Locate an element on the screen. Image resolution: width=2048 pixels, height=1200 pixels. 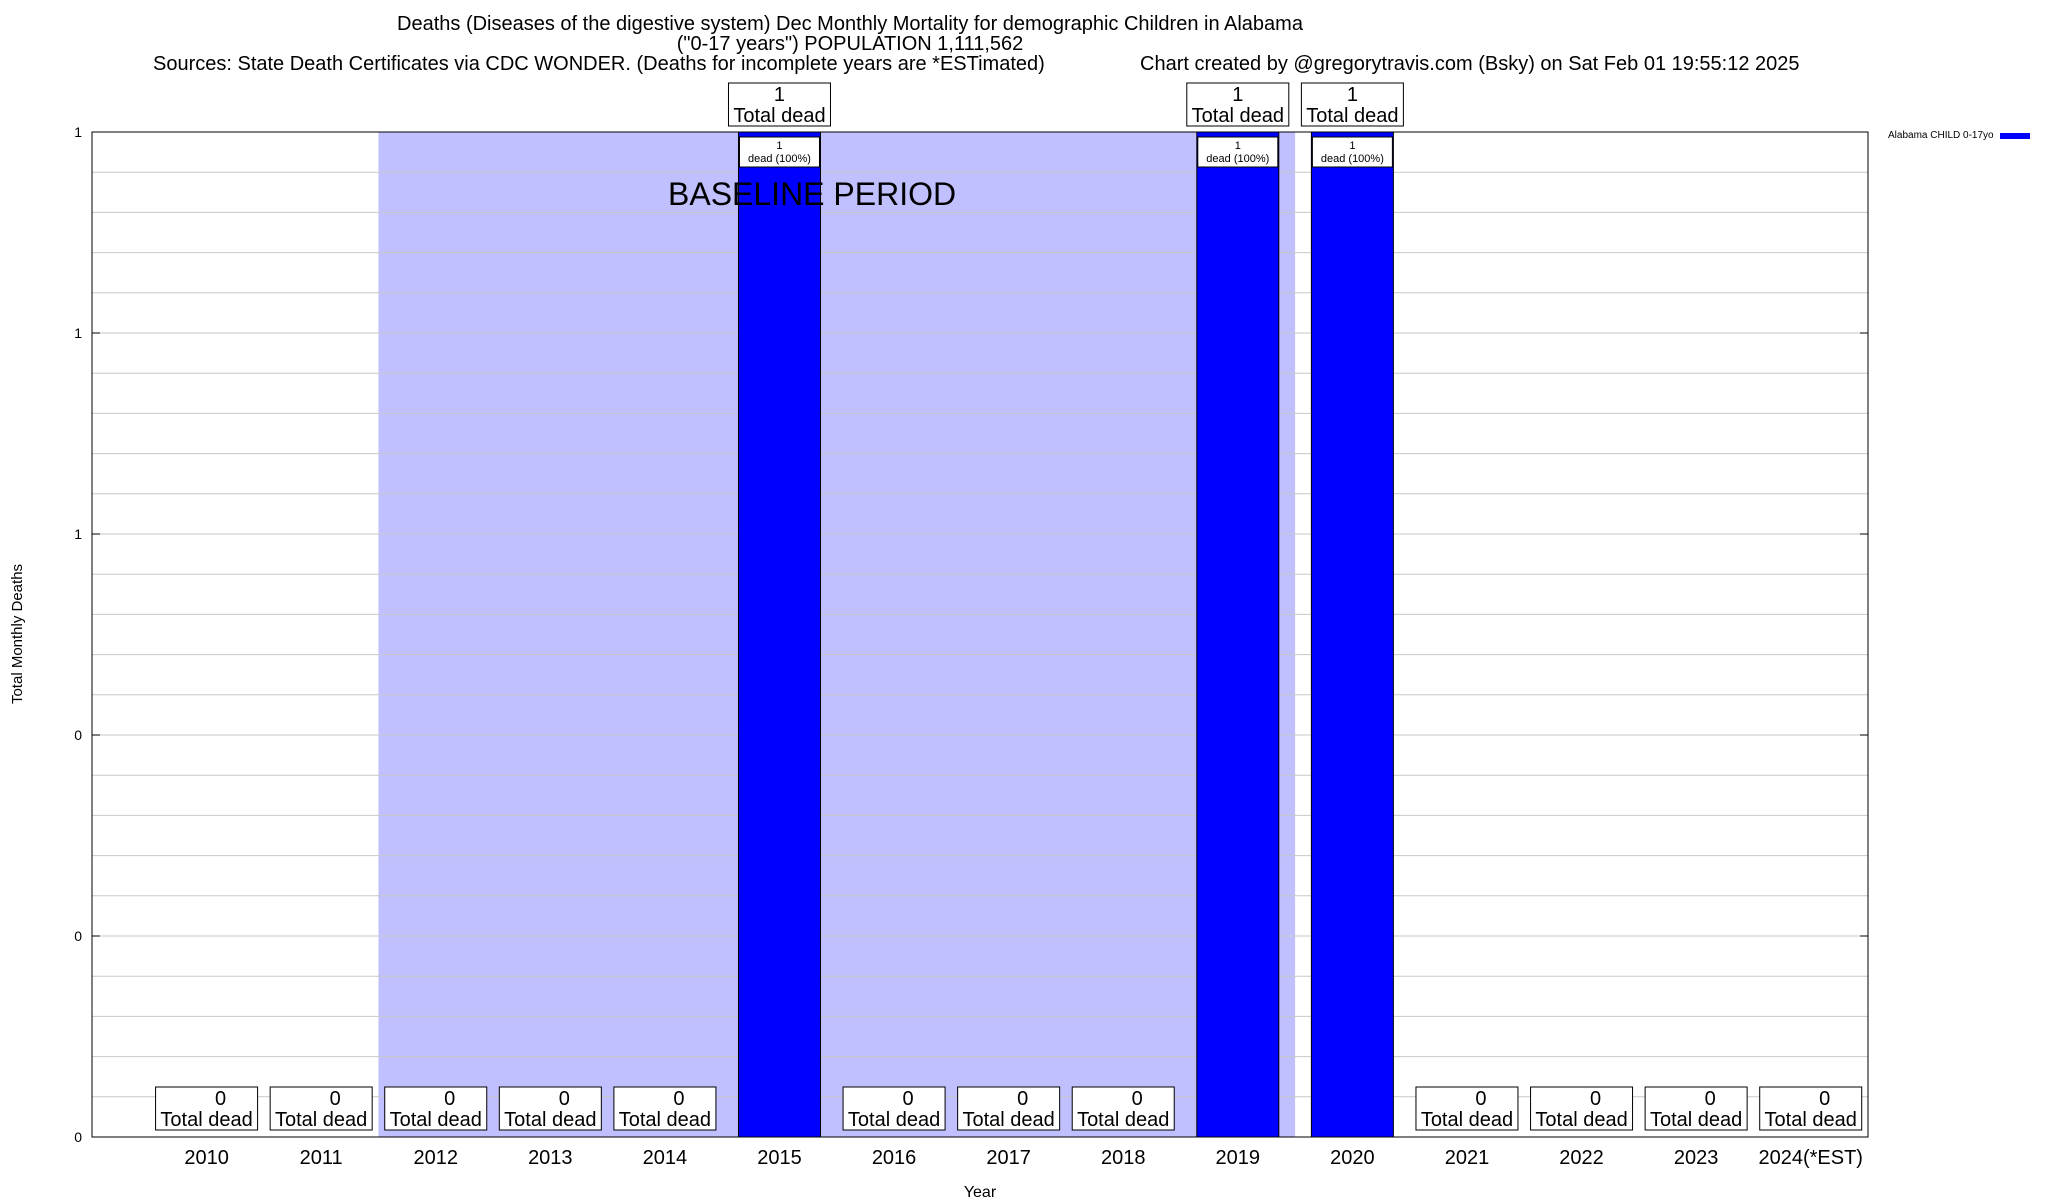
legend-swatch is located at coordinates (2014, 135).